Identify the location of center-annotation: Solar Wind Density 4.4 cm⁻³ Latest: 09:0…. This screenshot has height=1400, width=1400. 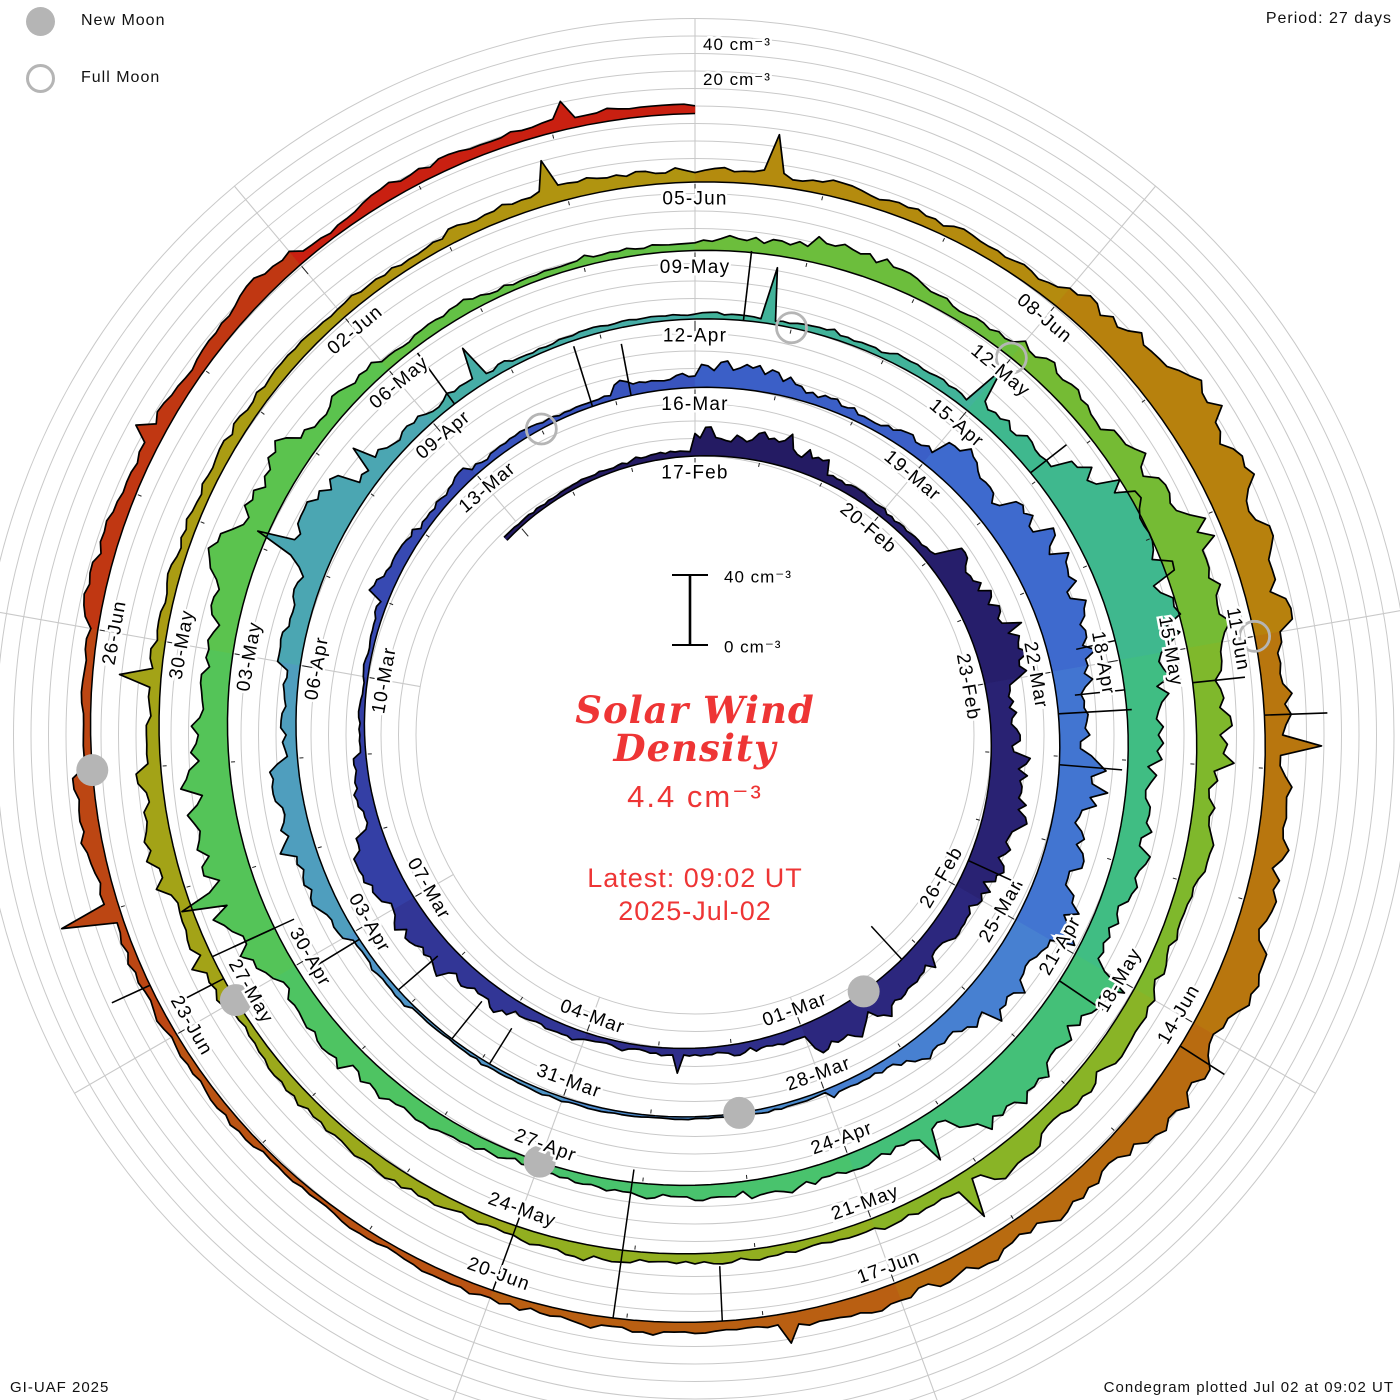
(695, 807).